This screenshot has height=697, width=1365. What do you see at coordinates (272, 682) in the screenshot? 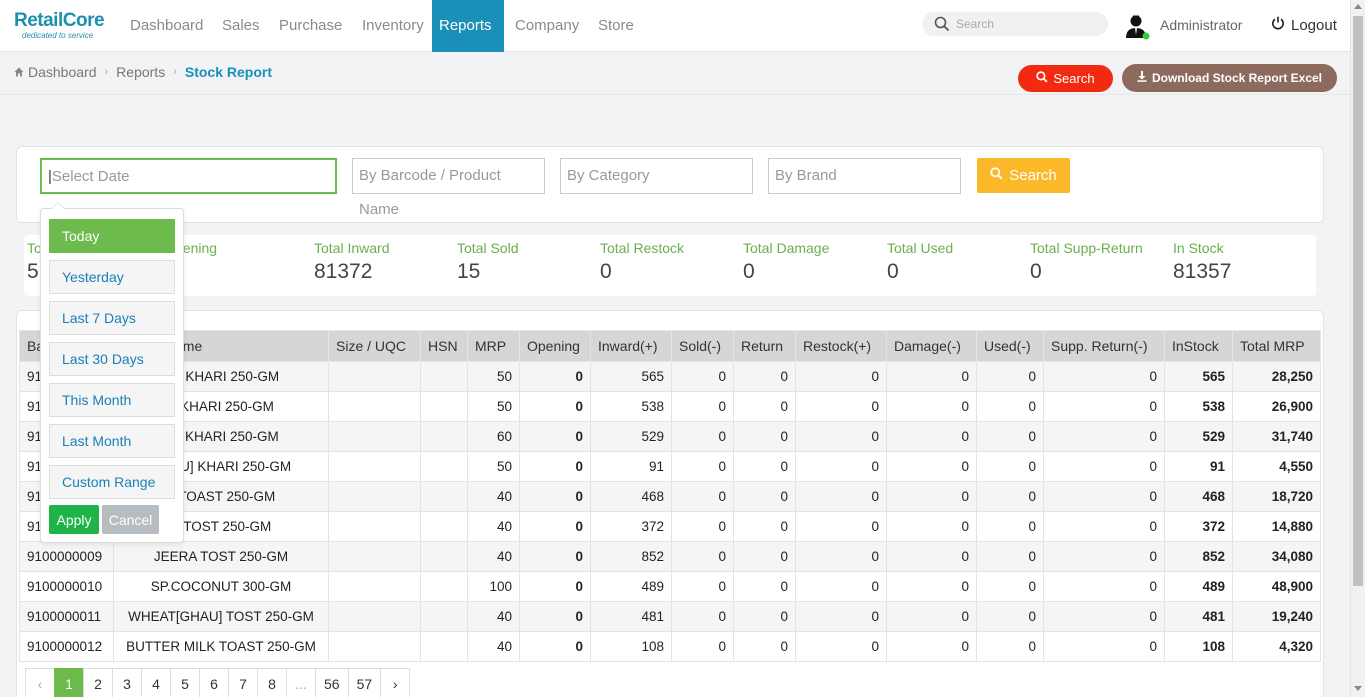
I see `page-8: 8` at bounding box center [272, 682].